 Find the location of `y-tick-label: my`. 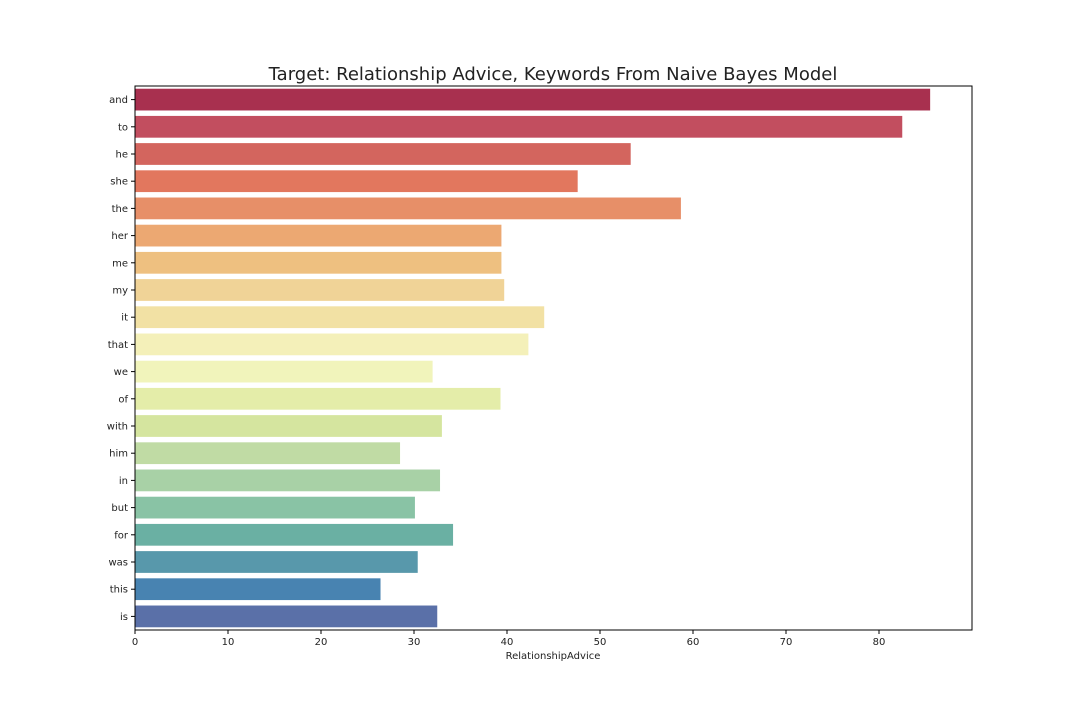

y-tick-label: my is located at coordinates (120, 291).